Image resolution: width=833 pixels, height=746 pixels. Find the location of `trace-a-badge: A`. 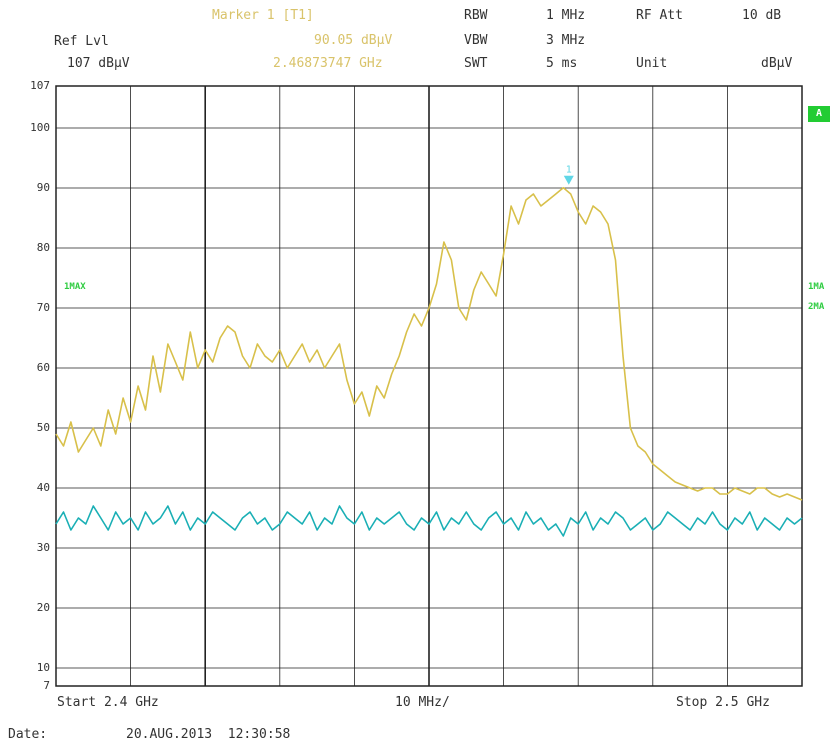

trace-a-badge: A is located at coordinates (819, 114).